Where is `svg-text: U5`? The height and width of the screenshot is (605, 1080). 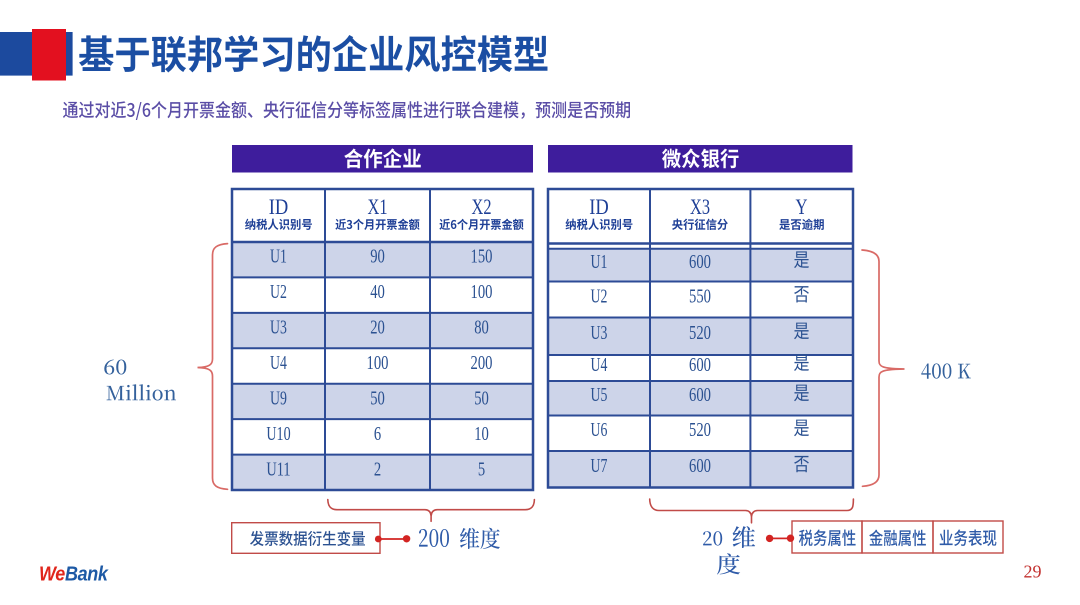 svg-text: U5 is located at coordinates (599, 395).